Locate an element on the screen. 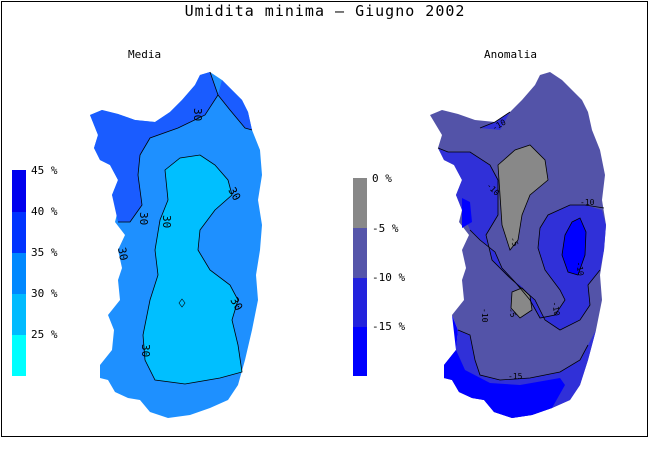  contour-label-30-a: 30 is located at coordinates (197, 114).